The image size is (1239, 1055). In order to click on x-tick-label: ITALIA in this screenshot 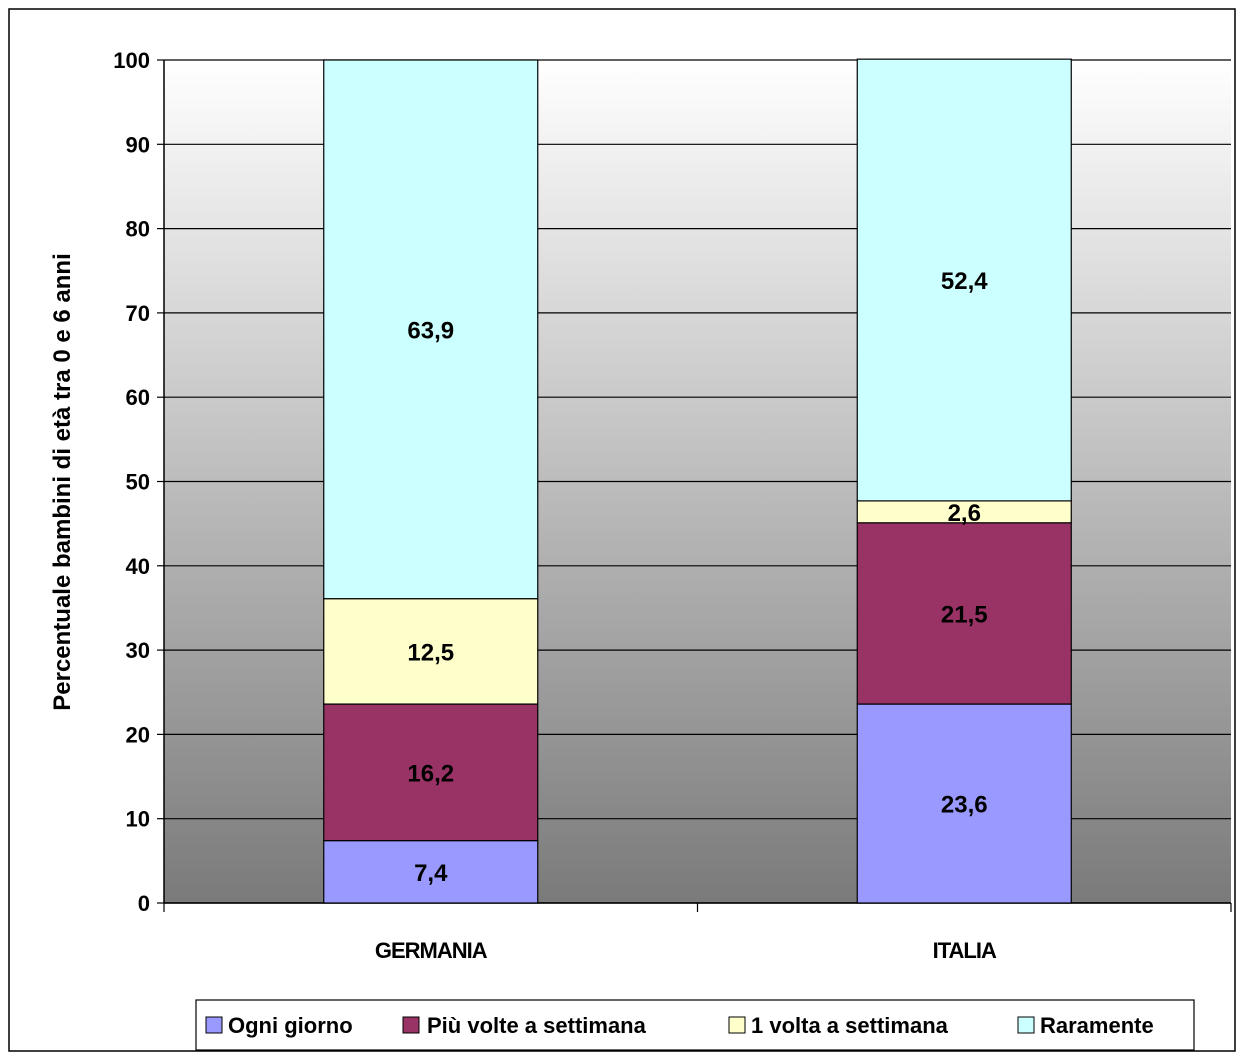, I will do `click(965, 950)`.